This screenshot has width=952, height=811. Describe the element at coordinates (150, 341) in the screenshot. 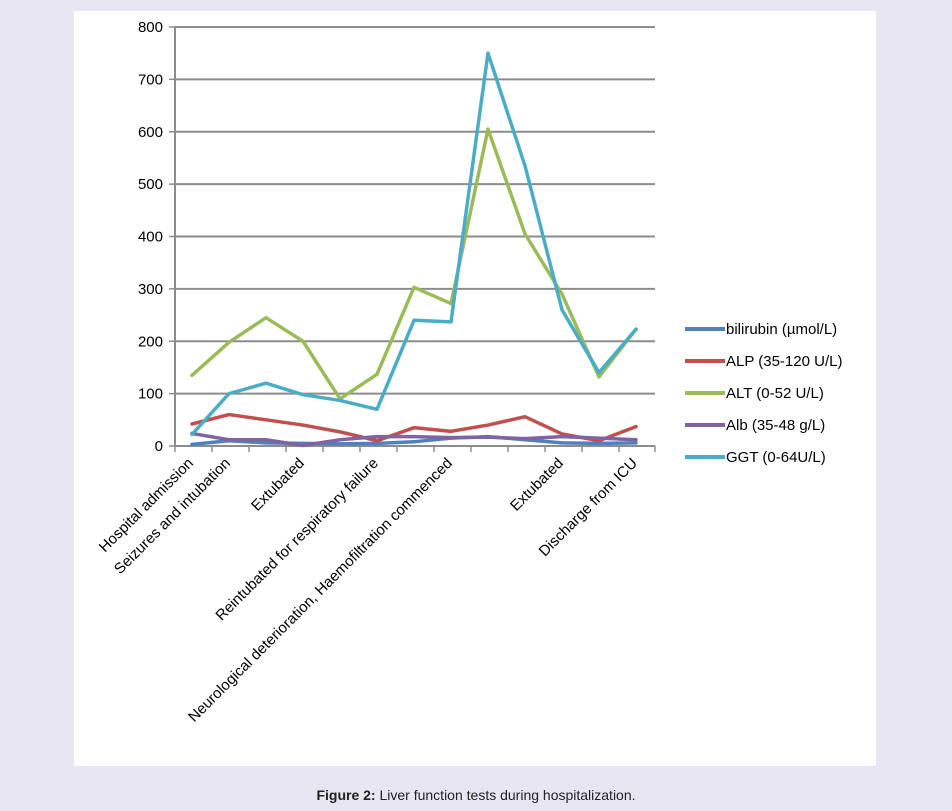

I see `y-tick-label: 200` at that location.